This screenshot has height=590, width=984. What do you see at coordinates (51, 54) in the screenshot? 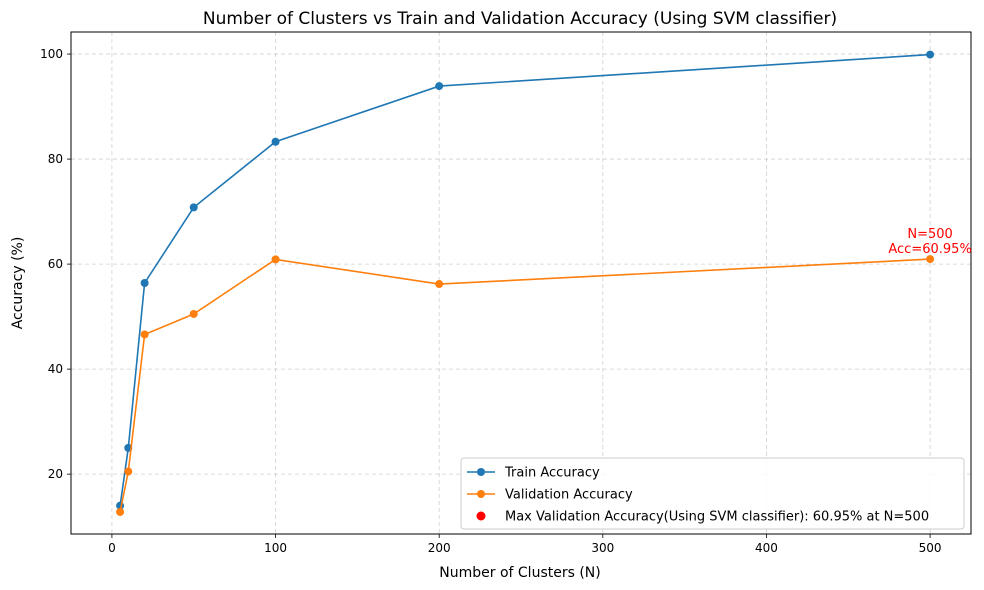
I see `y-tick-label: 100` at bounding box center [51, 54].